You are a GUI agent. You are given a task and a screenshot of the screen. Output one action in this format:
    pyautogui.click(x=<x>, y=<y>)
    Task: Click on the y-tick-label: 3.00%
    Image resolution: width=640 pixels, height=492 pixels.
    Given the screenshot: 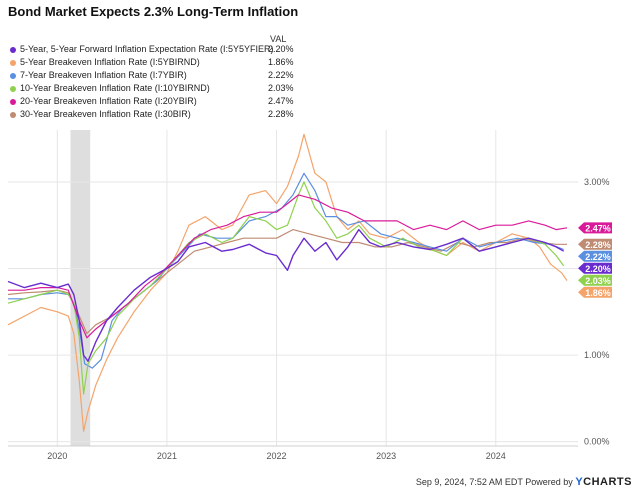 What is the action you would take?
    pyautogui.click(x=597, y=182)
    